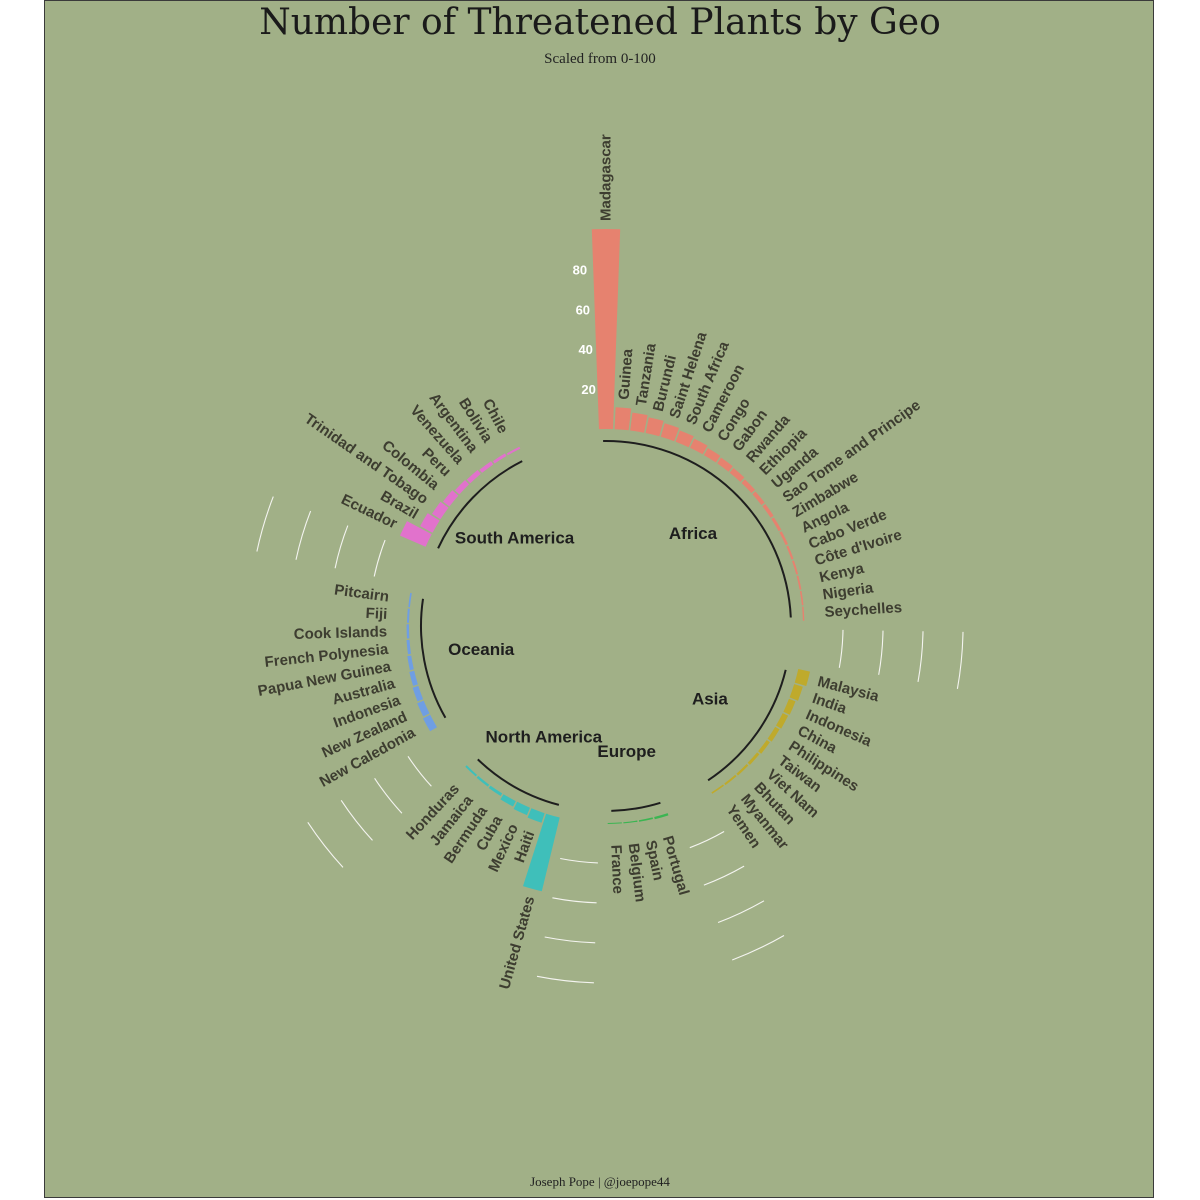 Image resolution: width=1200 pixels, height=1200 pixels. I want to click on bar-french-polynesia, so click(408, 647).